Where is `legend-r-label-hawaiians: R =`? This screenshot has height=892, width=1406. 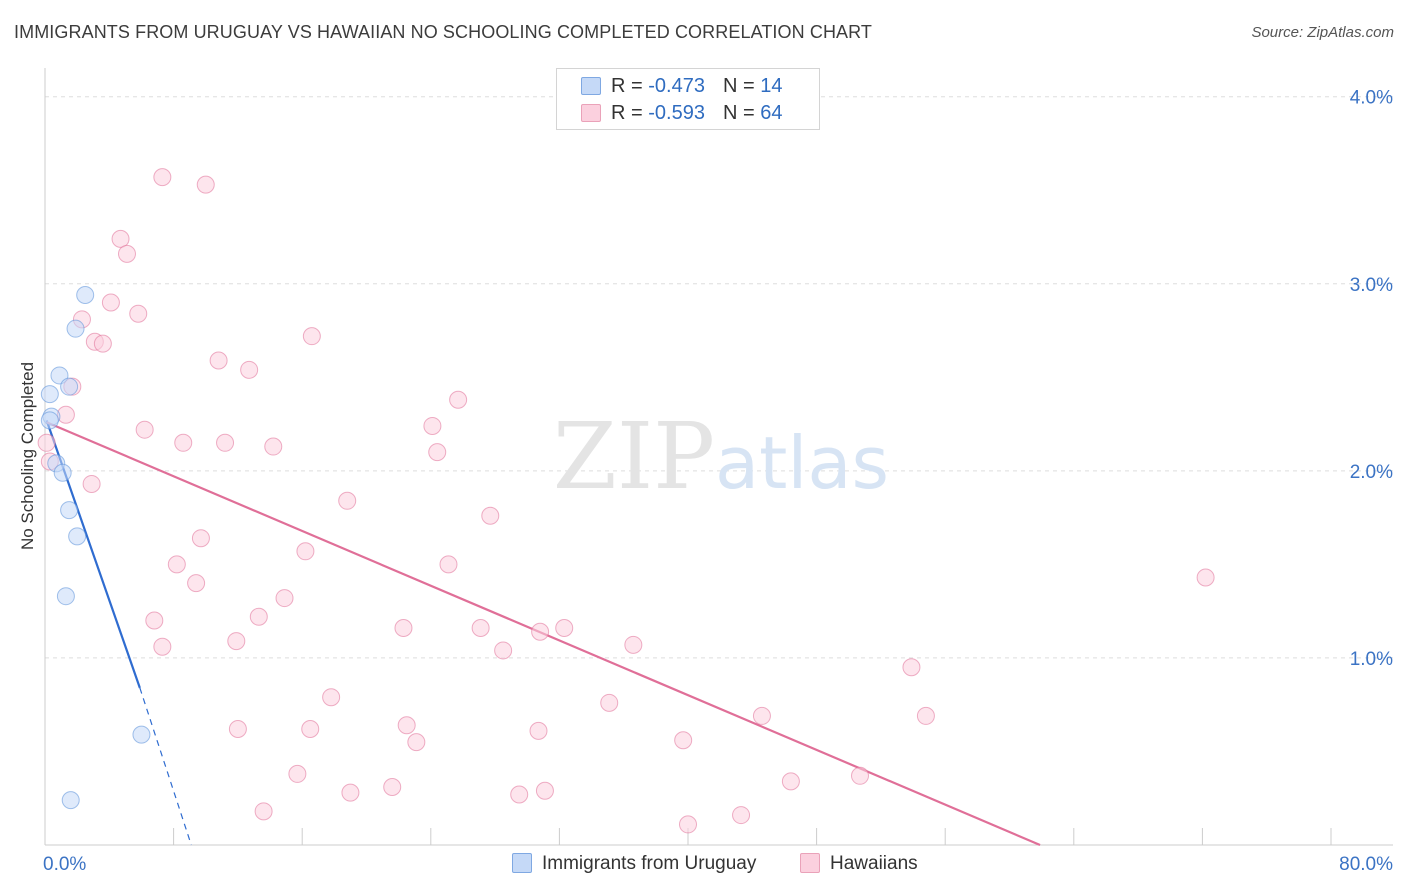 legend-r-label-hawaiians: R = is located at coordinates (627, 113).